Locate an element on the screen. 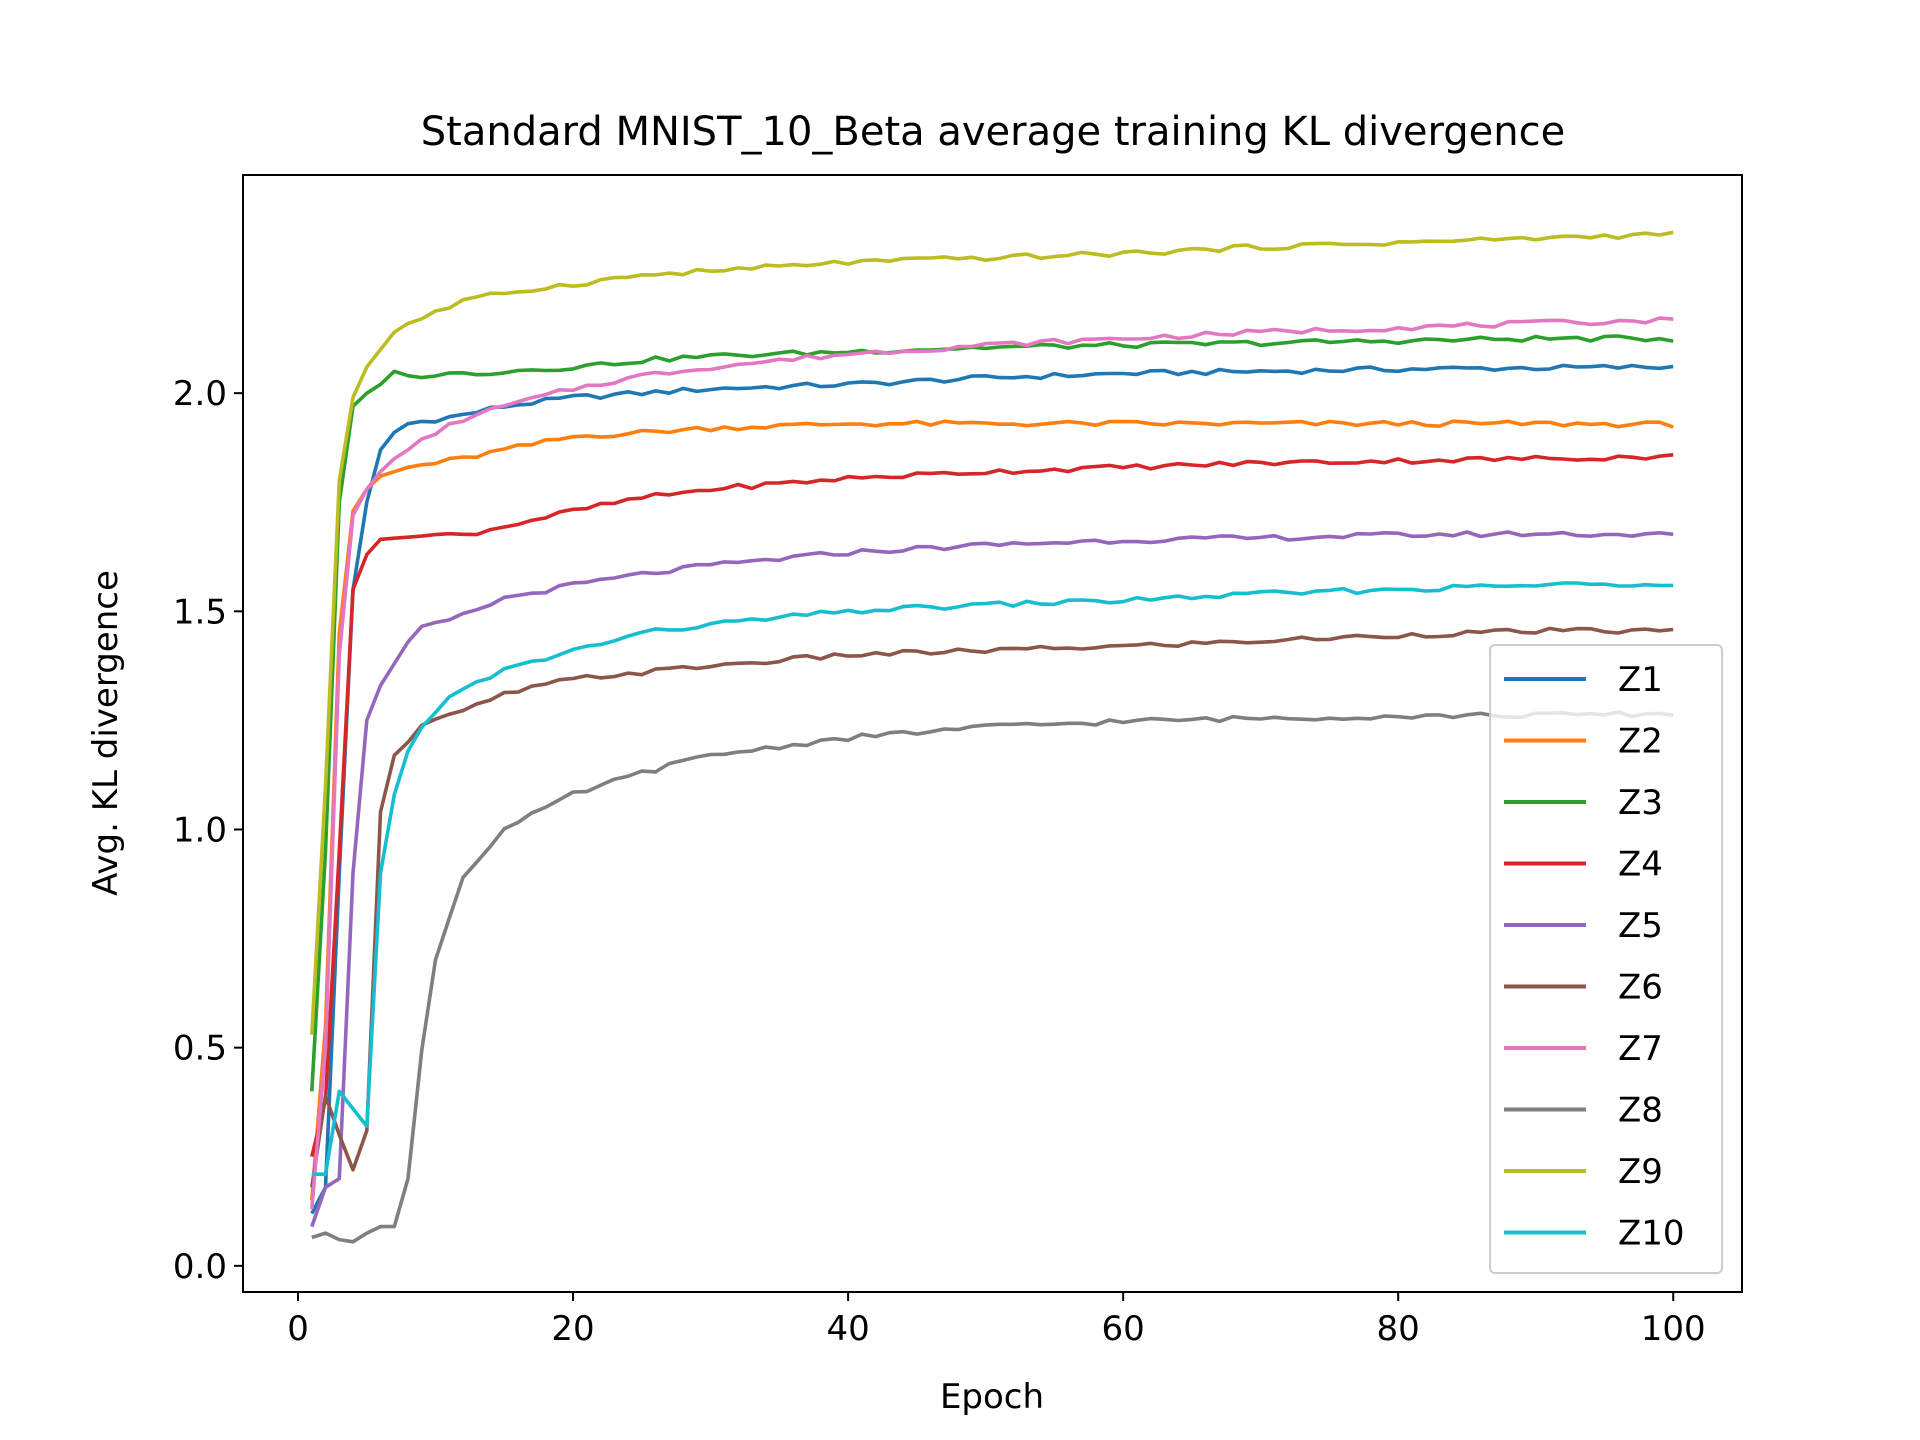 The width and height of the screenshot is (1920, 1440). y-tick-label: 1.0 is located at coordinates (200, 830).